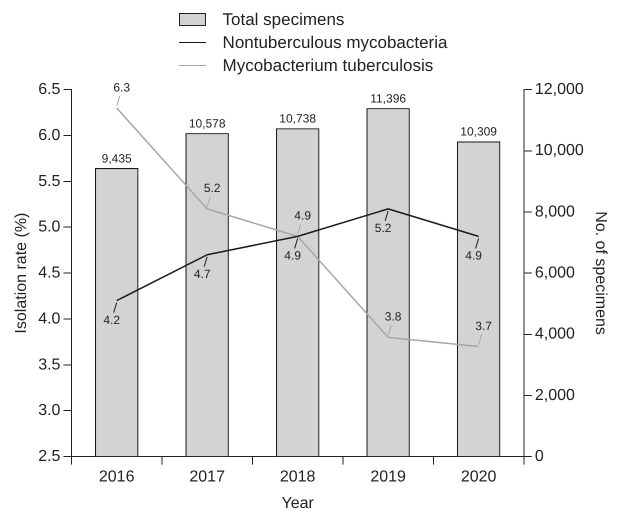  Describe the element at coordinates (49, 227) in the screenshot. I see `y-tick-label: 5.0` at that location.